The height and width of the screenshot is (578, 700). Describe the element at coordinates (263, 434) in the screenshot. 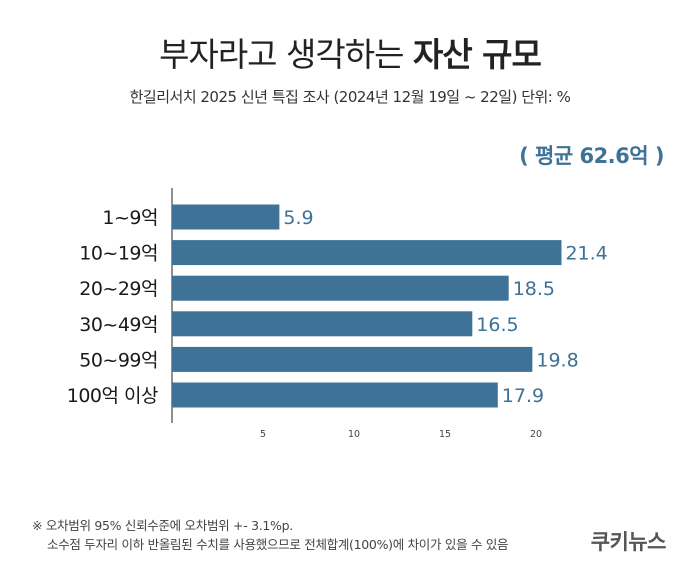

I see `x-tick-label: 5` at that location.